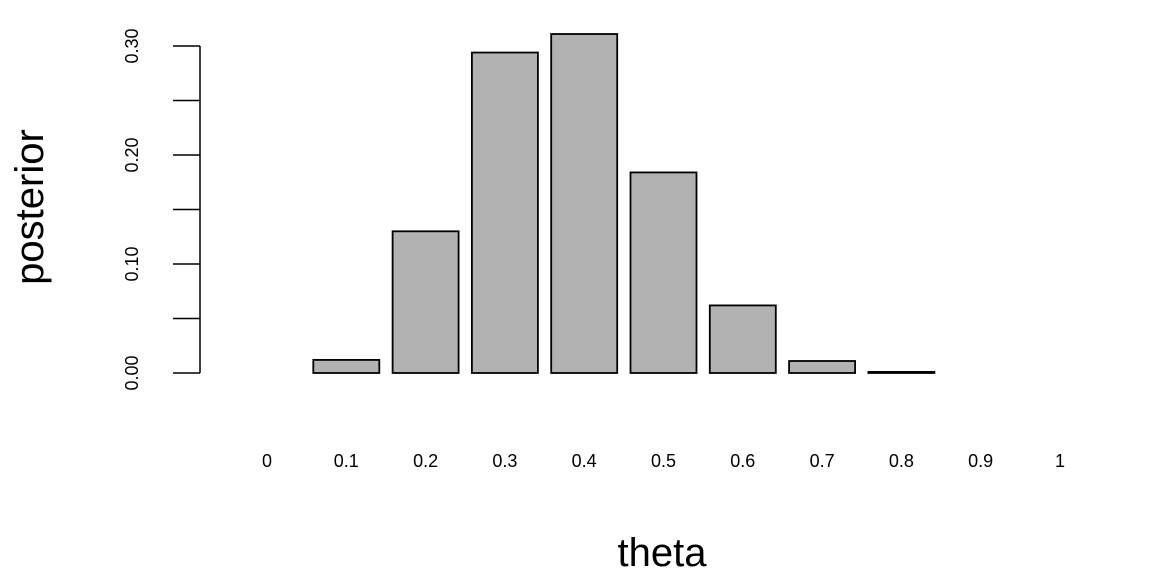 The height and width of the screenshot is (576, 1152). I want to click on bar-0.1, so click(346, 366).